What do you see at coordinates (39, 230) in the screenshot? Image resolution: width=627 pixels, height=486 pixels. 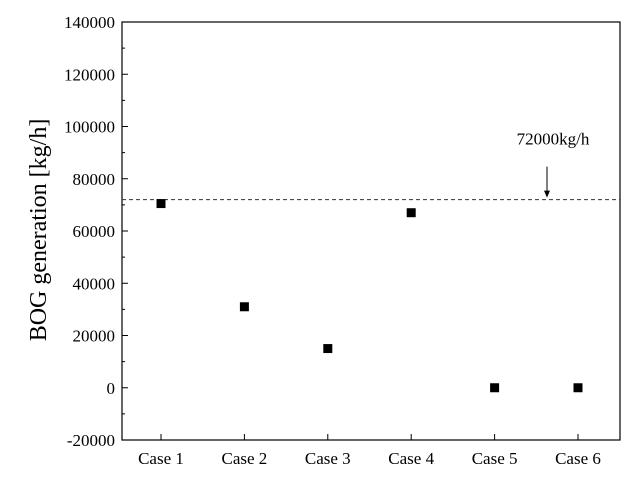 I see `y-axis-title: BOG generation [kg/h]` at bounding box center [39, 230].